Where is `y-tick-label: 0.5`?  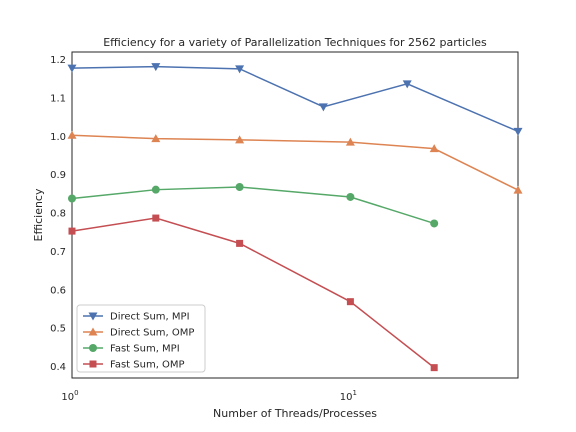 y-tick-label: 0.5 is located at coordinates (58, 329).